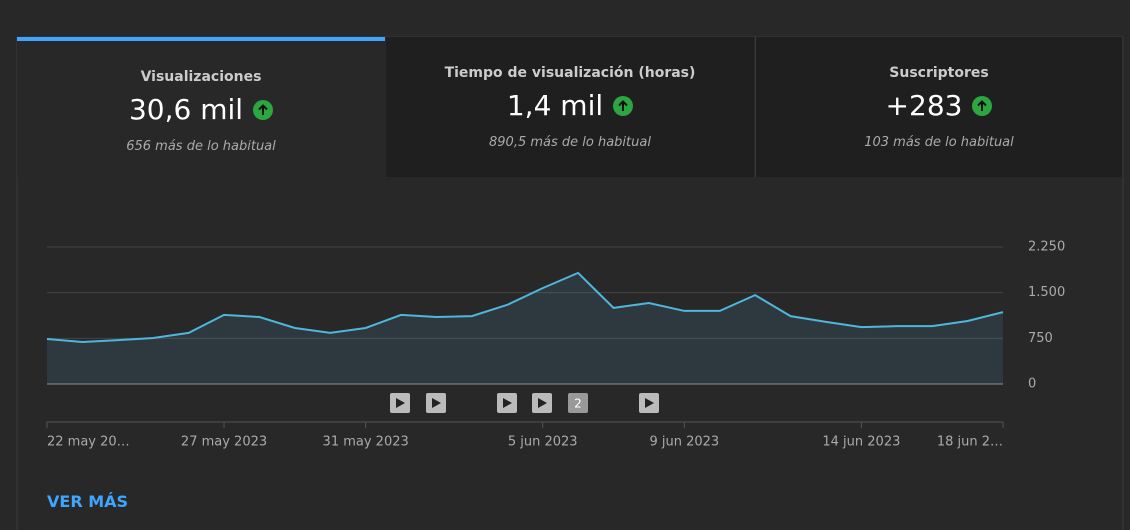 The width and height of the screenshot is (1130, 530). What do you see at coordinates (924, 105) in the screenshot?
I see `tab-value: +283` at bounding box center [924, 105].